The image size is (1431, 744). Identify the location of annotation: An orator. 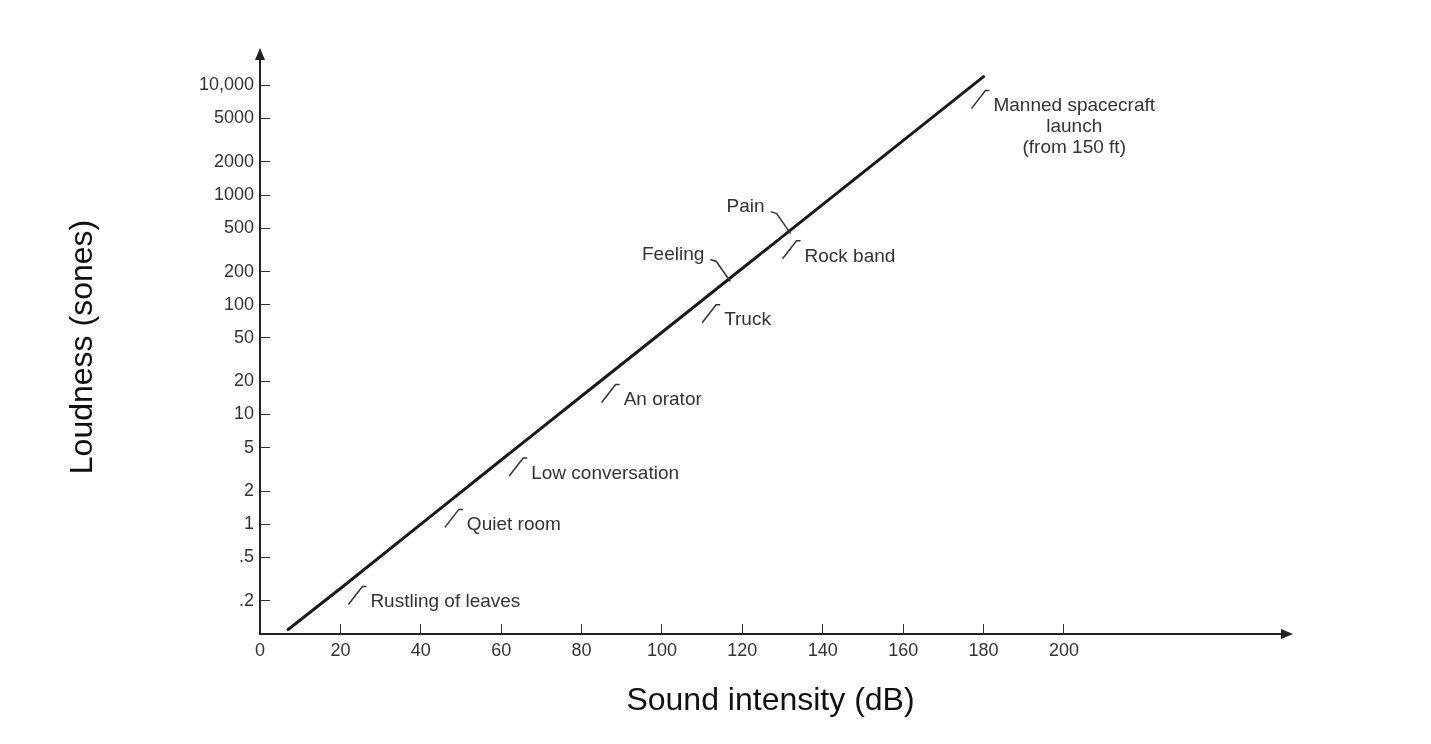
(663, 399).